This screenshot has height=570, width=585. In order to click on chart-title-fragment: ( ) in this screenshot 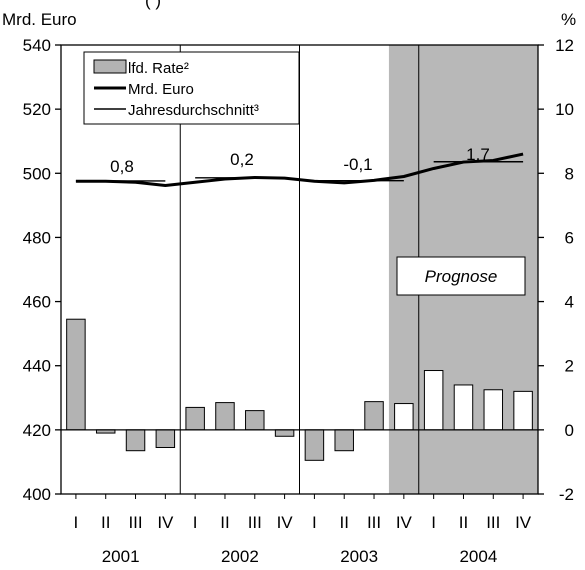, I will do `click(153, 5)`.